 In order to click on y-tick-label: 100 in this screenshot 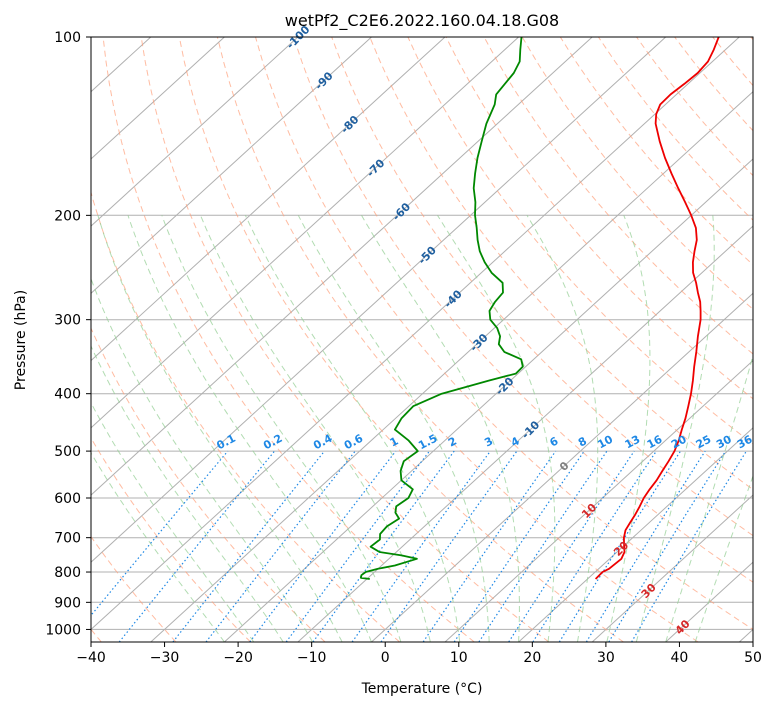, I will do `click(67, 38)`.